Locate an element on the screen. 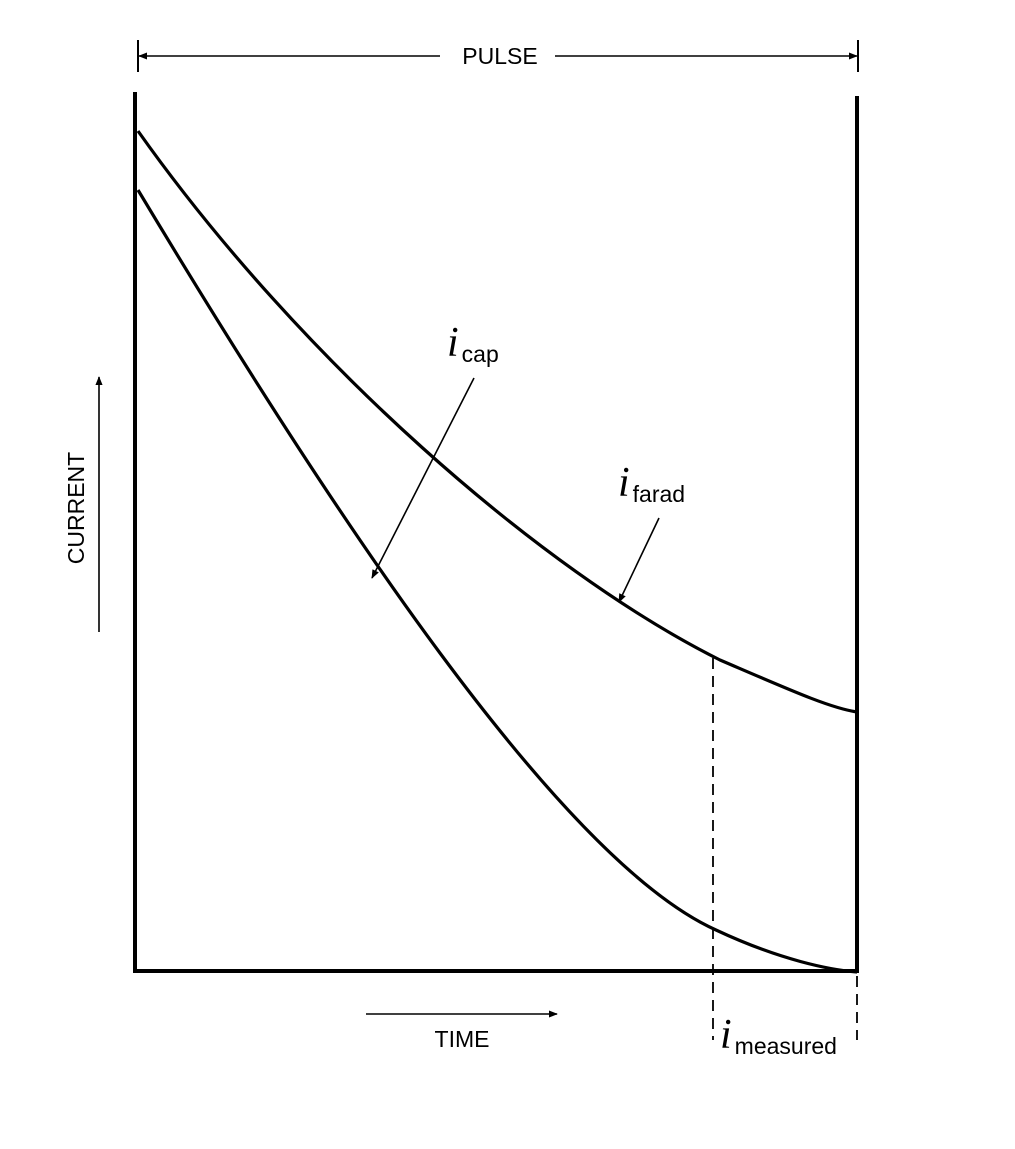 The width and height of the screenshot is (1015, 1149). pulse-label: PULSE is located at coordinates (499, 56).